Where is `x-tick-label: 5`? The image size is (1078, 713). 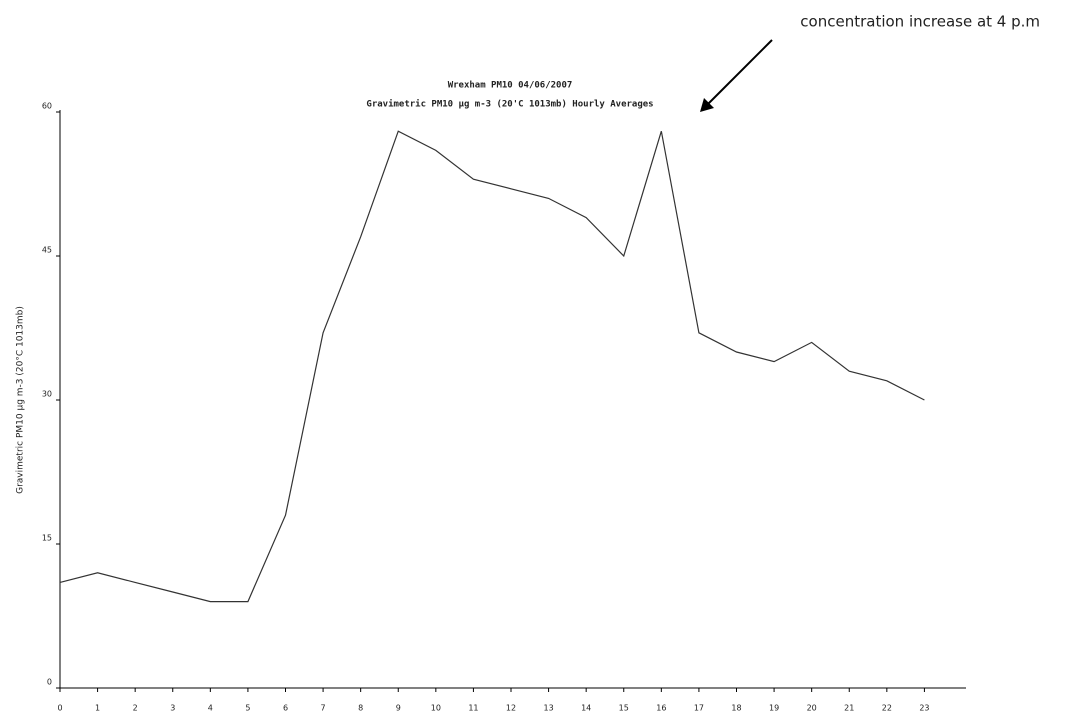 x-tick-label: 5 is located at coordinates (247, 708).